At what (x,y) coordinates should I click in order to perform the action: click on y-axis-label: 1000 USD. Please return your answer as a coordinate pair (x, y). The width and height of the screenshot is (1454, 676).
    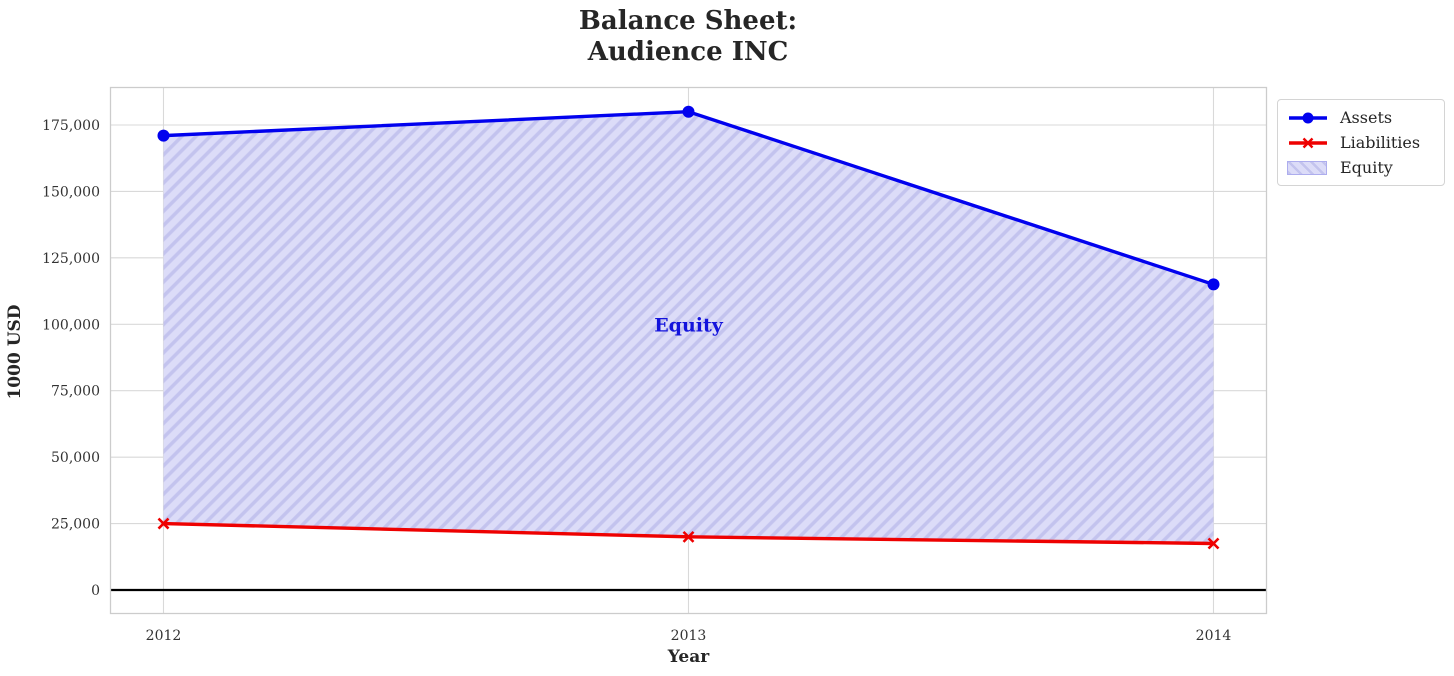
    Looking at the image, I should click on (15, 351).